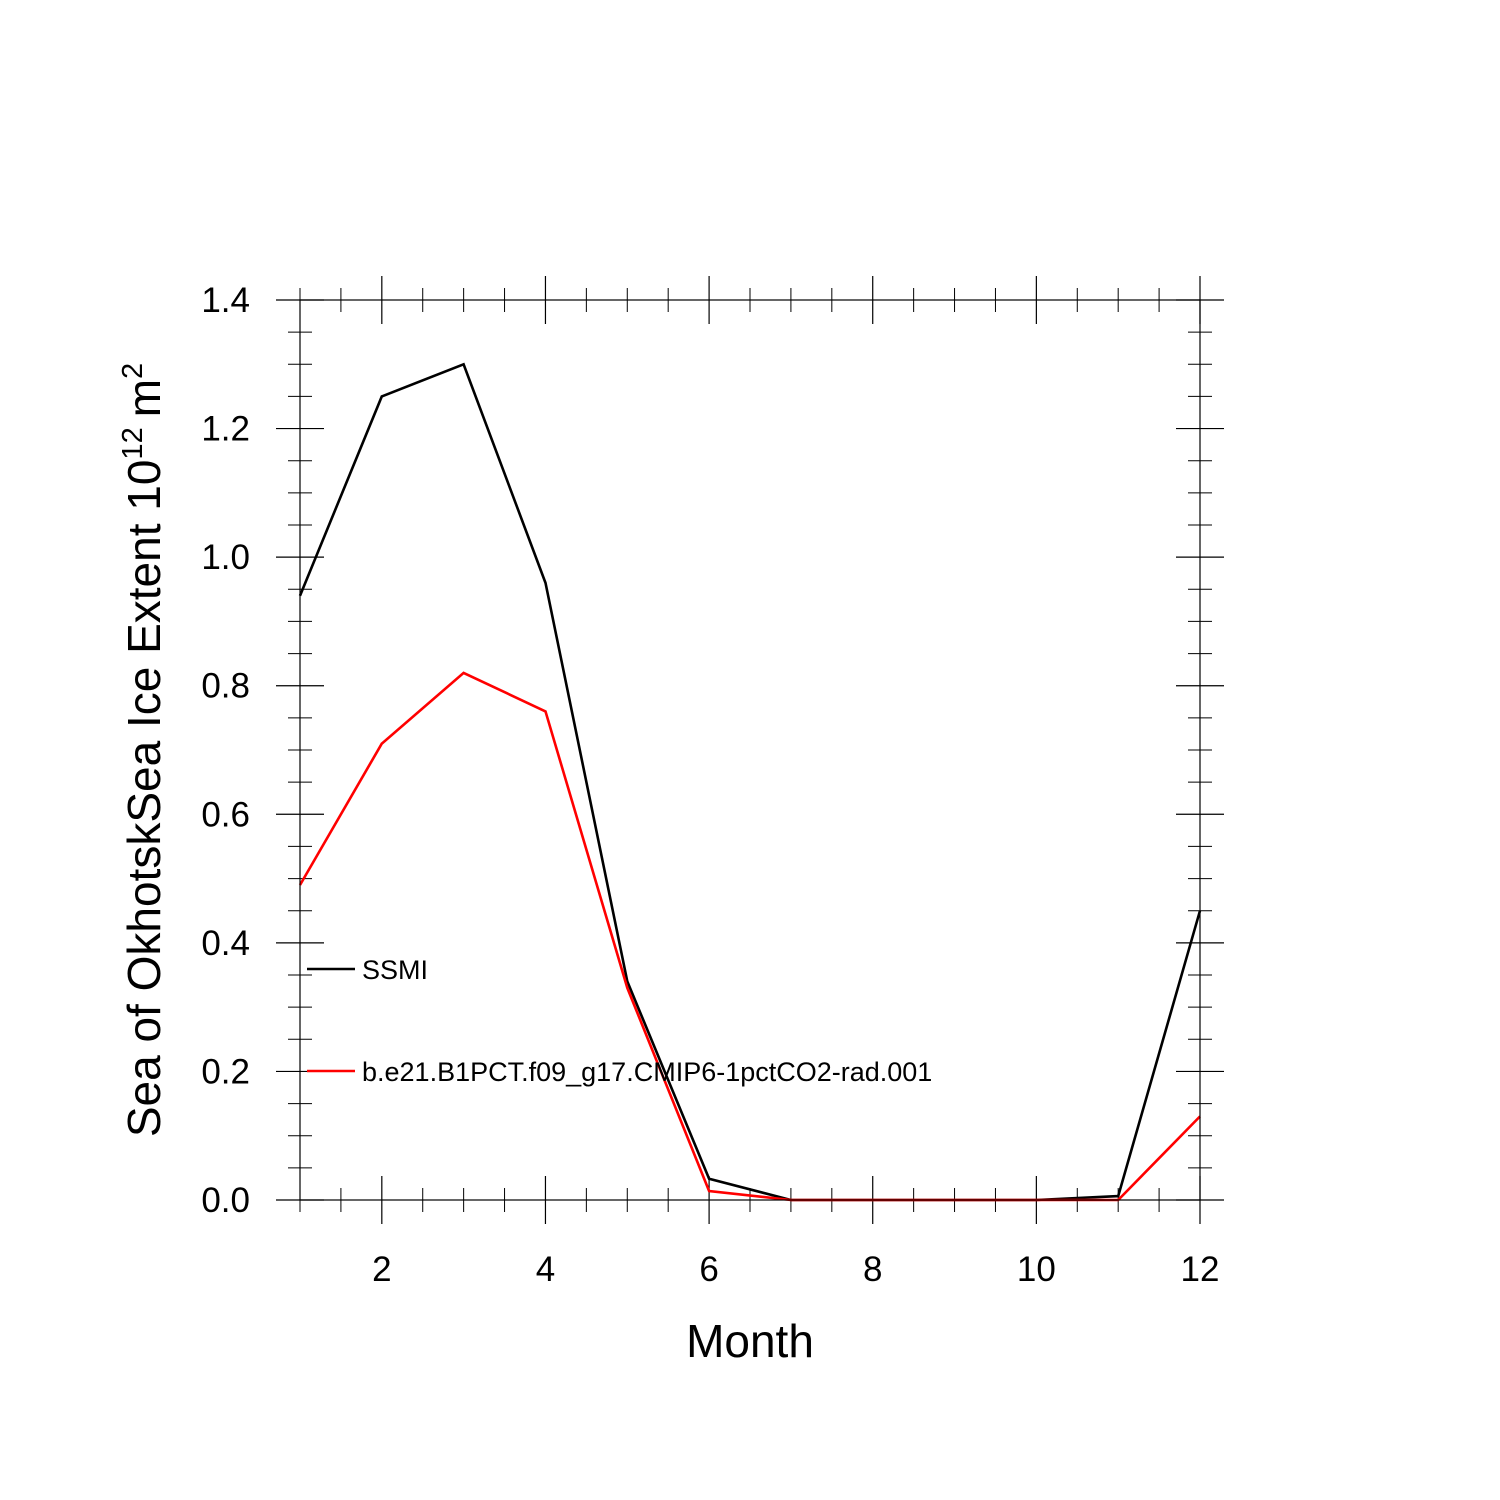 This screenshot has height=1500, width=1500. Describe the element at coordinates (545, 1269) in the screenshot. I see `x-tick-label: 4` at that location.